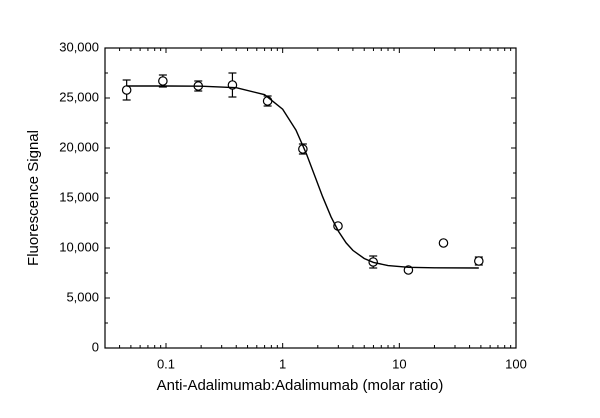 This screenshot has width=600, height=418. What do you see at coordinates (95, 346) in the screenshot?
I see `y-tick-label: 0` at bounding box center [95, 346].